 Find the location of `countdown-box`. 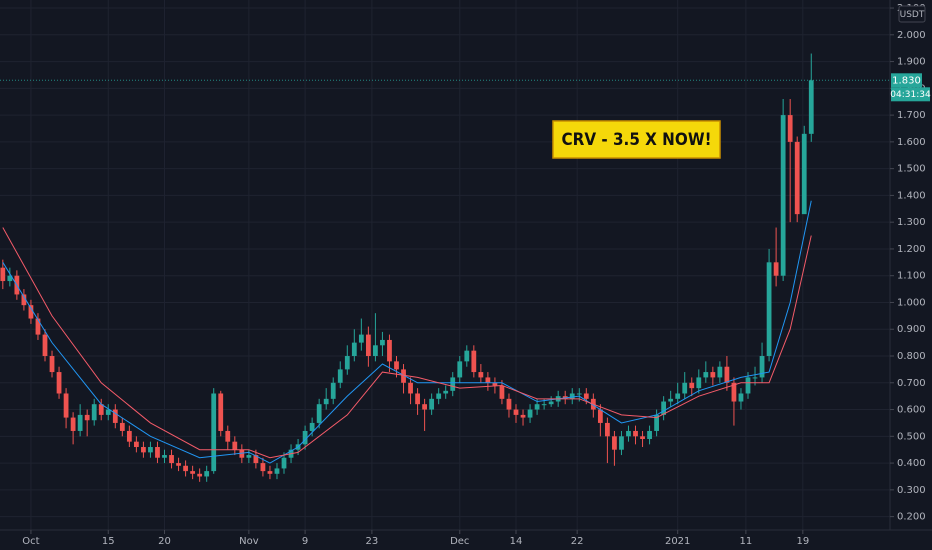

countdown-box is located at coordinates (910, 94).